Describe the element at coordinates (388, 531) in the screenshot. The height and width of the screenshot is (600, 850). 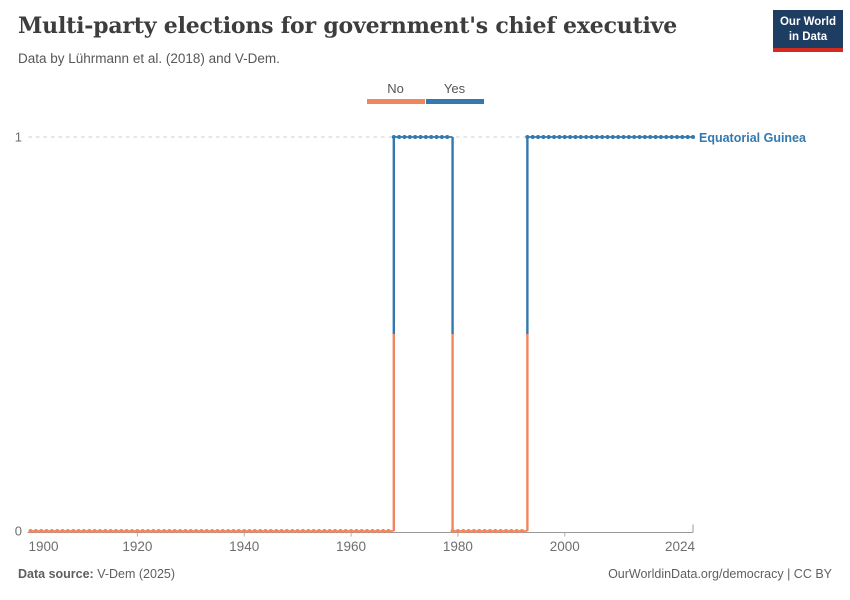
I see `data-point-1967` at that location.